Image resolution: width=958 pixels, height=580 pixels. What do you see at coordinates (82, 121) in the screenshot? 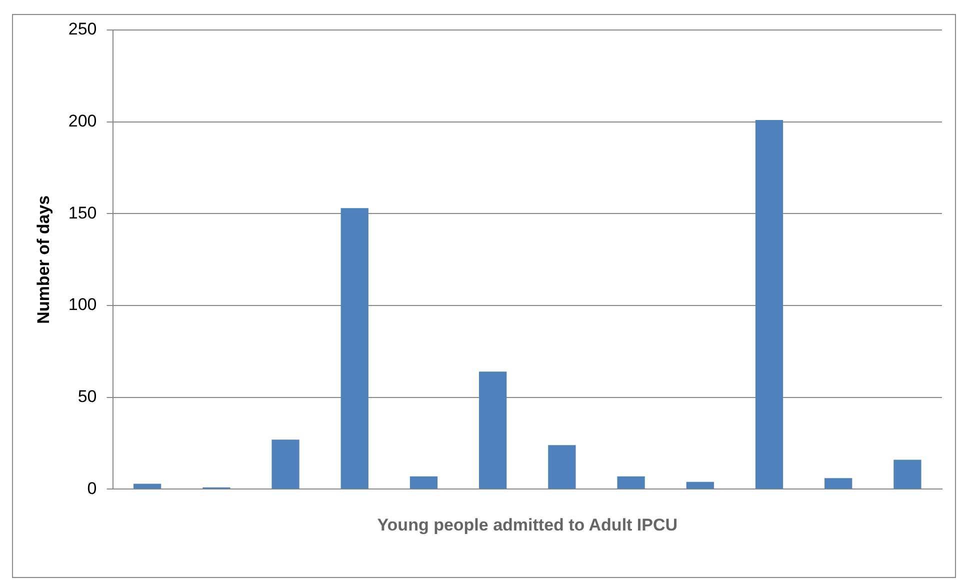
I see `y-tick-label: 200` at bounding box center [82, 121].